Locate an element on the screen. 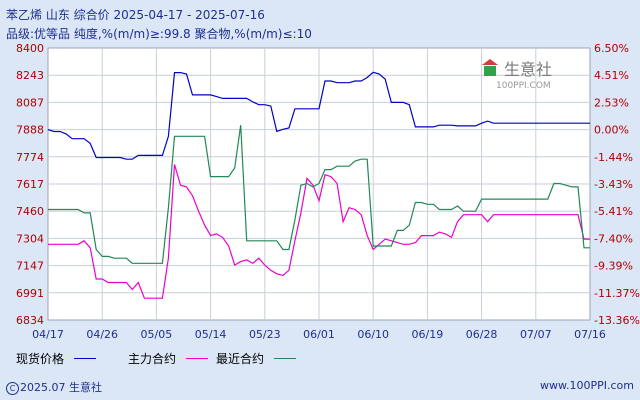 Image resolution: width=640 pixels, height=400 pixels. logo-watermark: 生意社 100PPI.COM is located at coordinates (535, 75).